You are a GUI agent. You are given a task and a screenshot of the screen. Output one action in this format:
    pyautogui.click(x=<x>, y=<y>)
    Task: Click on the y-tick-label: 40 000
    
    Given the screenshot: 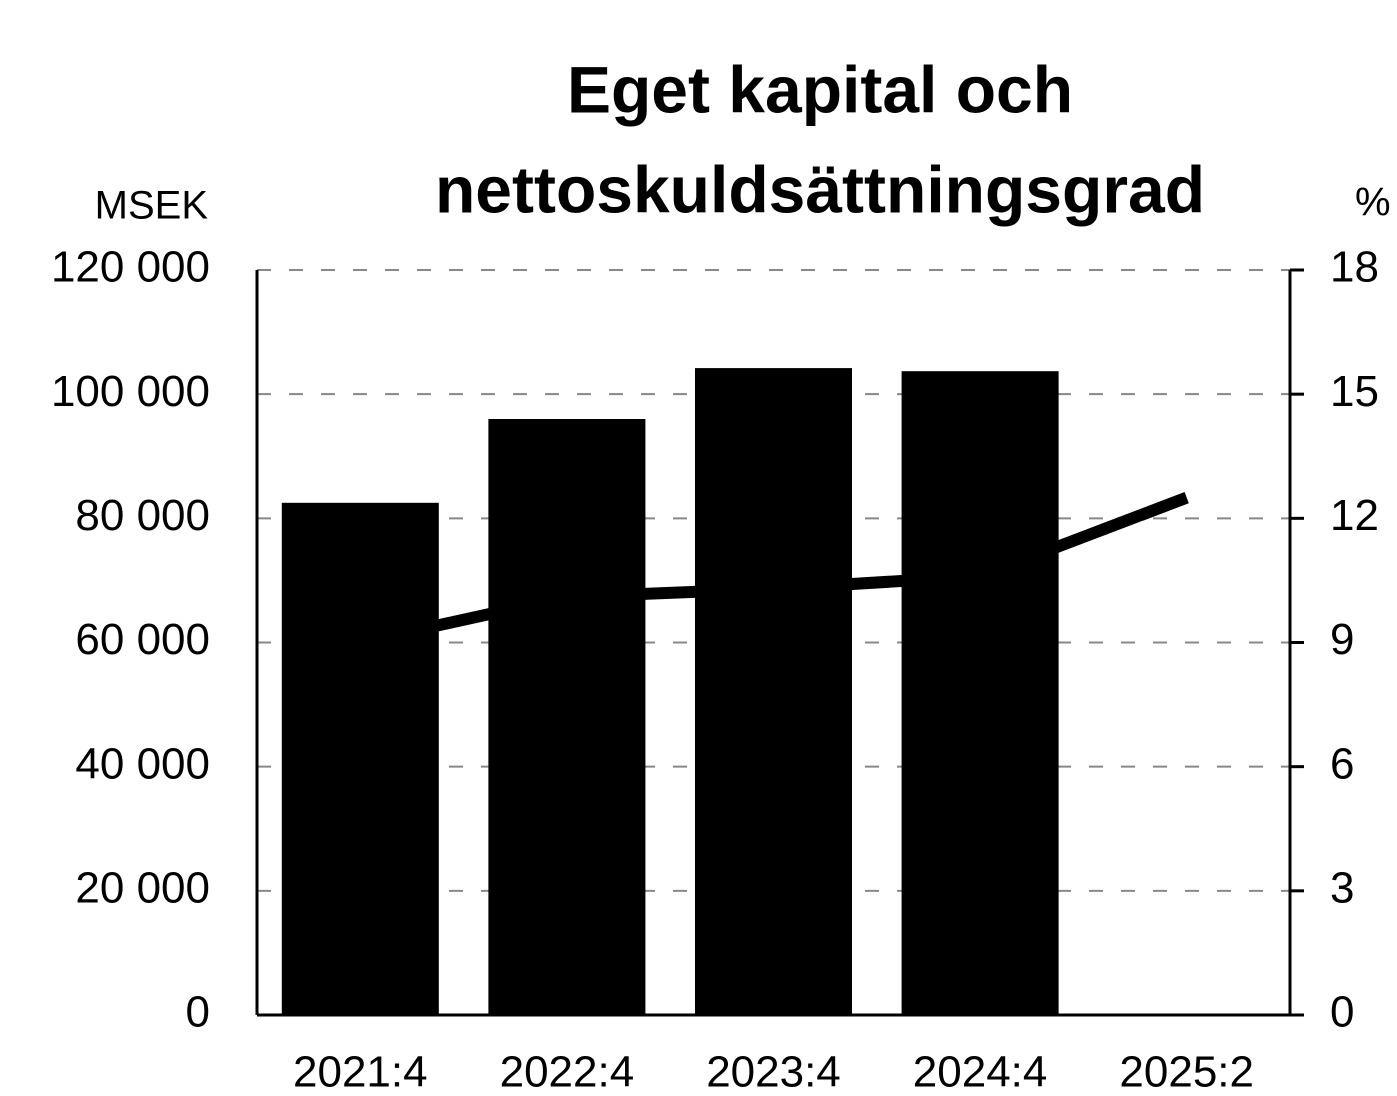 What is the action you would take?
    pyautogui.click(x=142, y=763)
    